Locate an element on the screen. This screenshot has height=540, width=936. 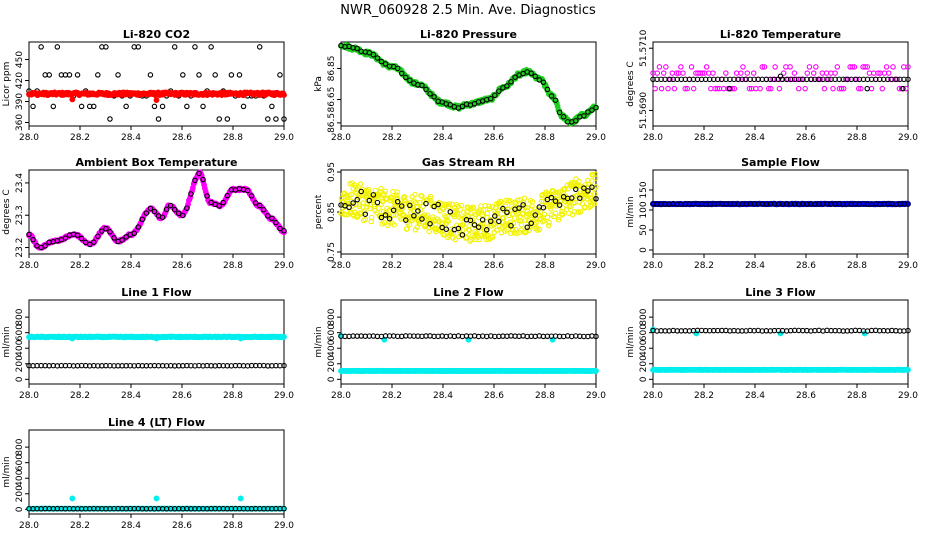
y-tick-label: 800 is located at coordinates (20, 446).